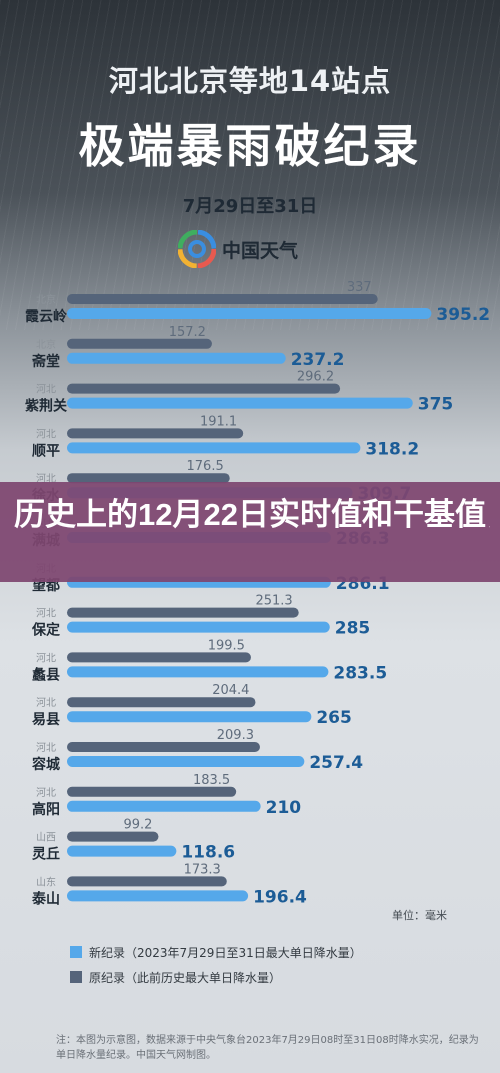 The image size is (500, 1073). What do you see at coordinates (436, 405) in the screenshot?
I see `new-record-label: 375` at bounding box center [436, 405].